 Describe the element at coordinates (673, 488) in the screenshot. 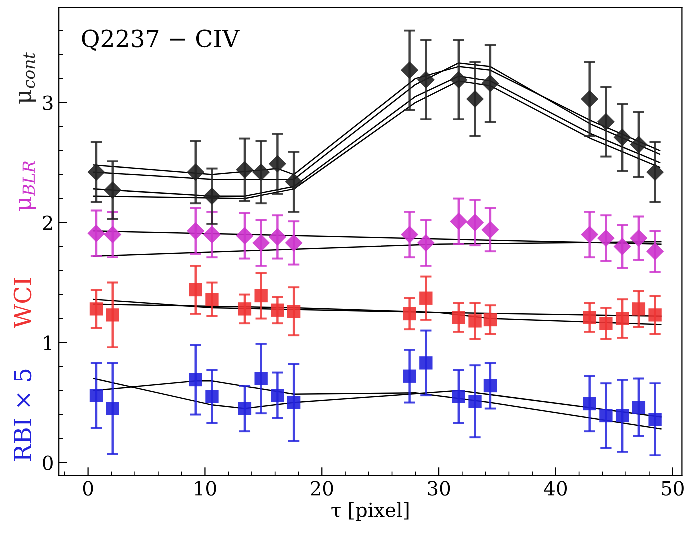

I see `x-tick-label: 50` at that location.